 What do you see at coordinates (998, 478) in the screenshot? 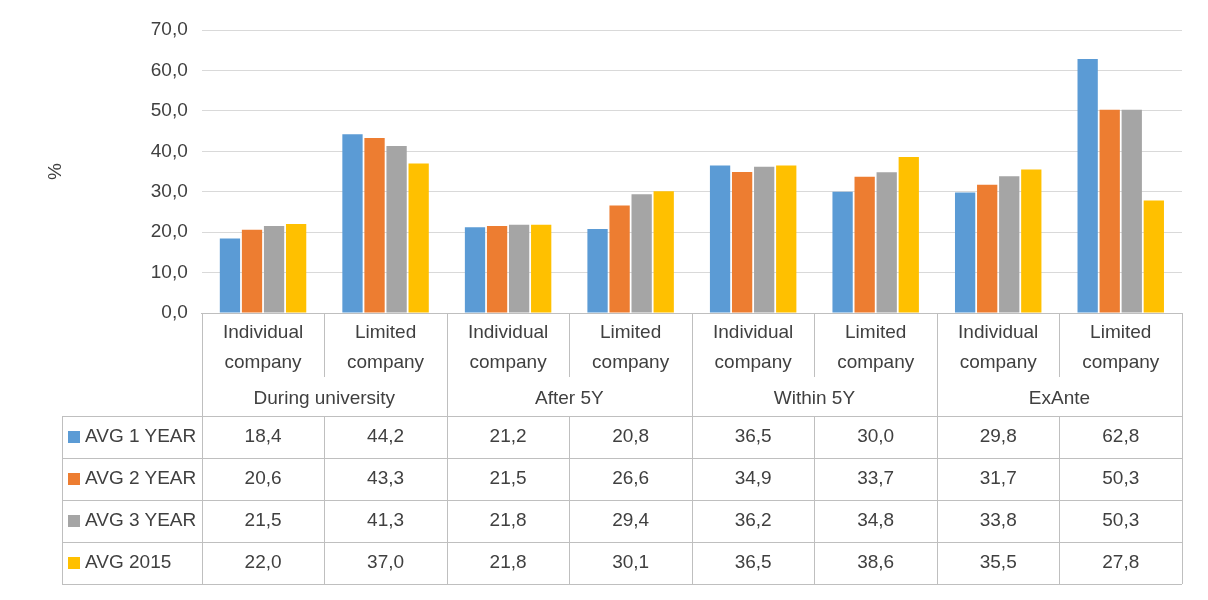
I see `data-label: 31,7` at bounding box center [998, 478].